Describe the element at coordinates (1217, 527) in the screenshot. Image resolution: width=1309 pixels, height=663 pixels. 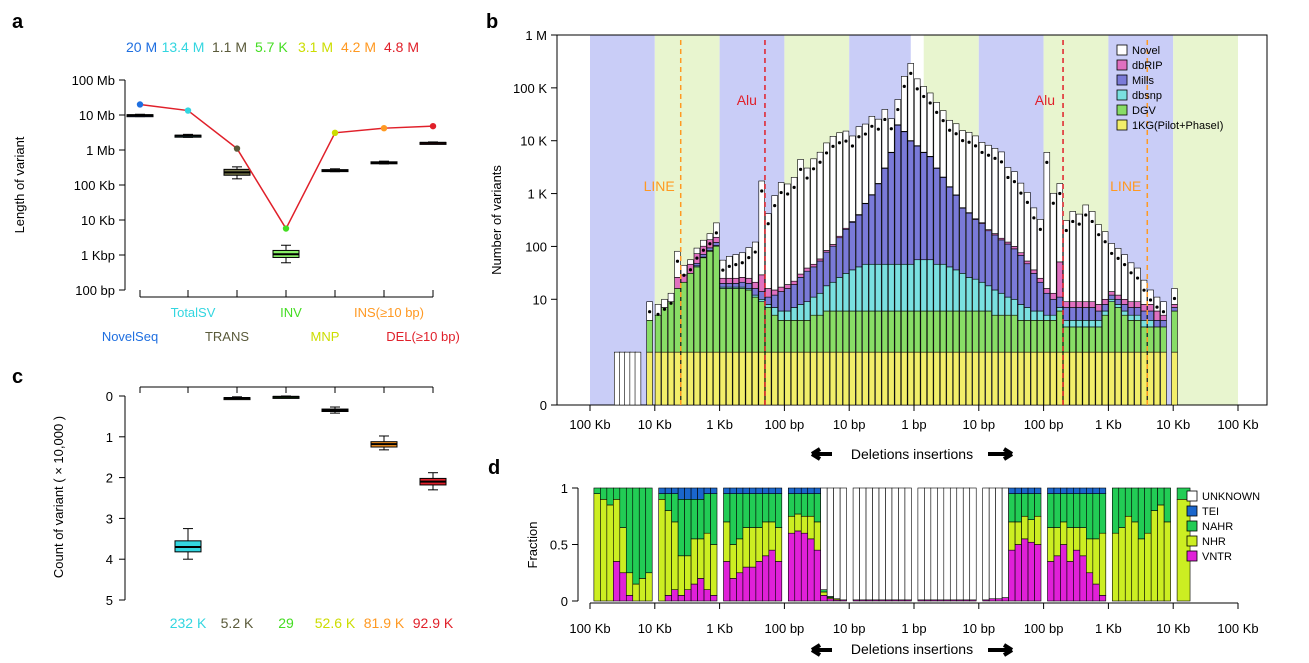
I see `legend-label: NAHR` at that location.